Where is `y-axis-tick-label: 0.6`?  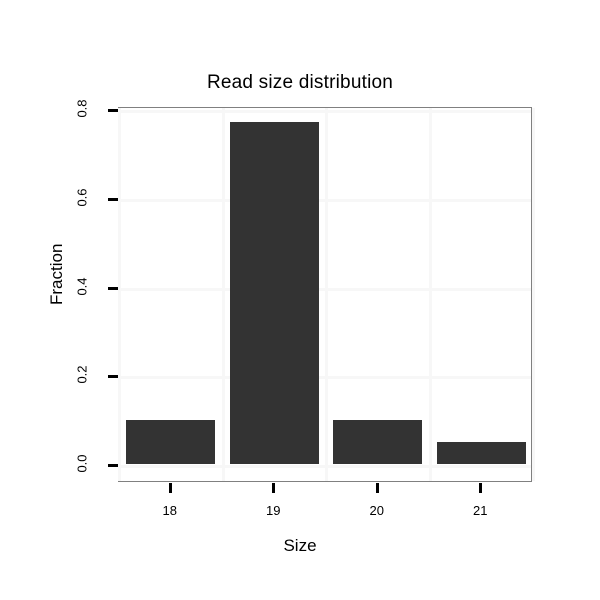
y-axis-tick-label: 0.6 is located at coordinates (82, 197).